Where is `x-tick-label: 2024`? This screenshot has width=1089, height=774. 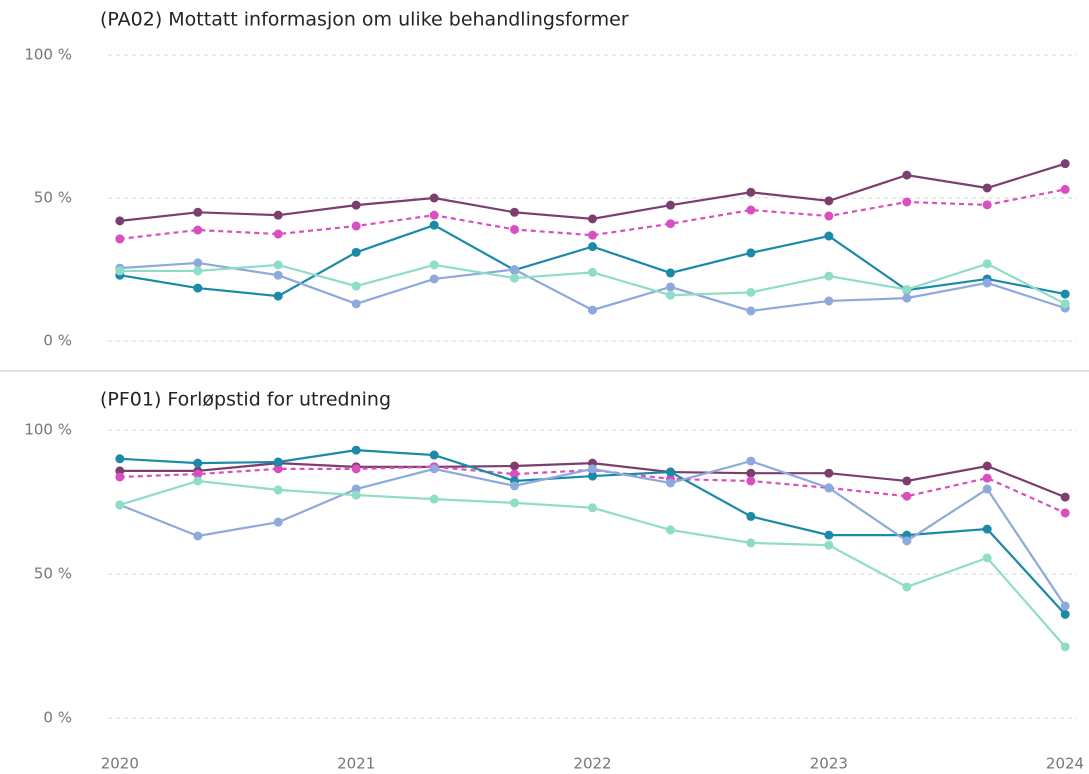
x-tick-label: 2024 is located at coordinates (1065, 764).